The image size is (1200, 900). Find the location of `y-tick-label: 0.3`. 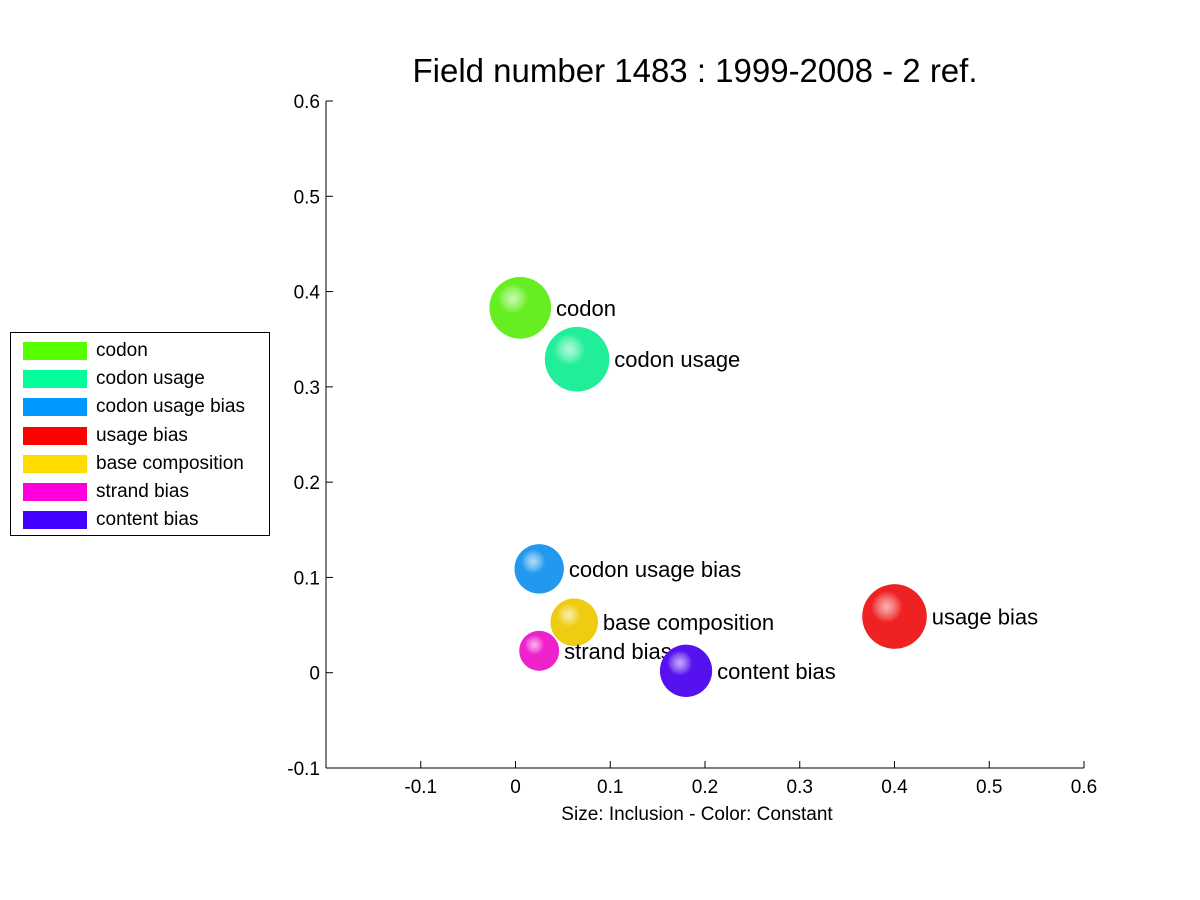

y-tick-label: 0.3 is located at coordinates (307, 388).